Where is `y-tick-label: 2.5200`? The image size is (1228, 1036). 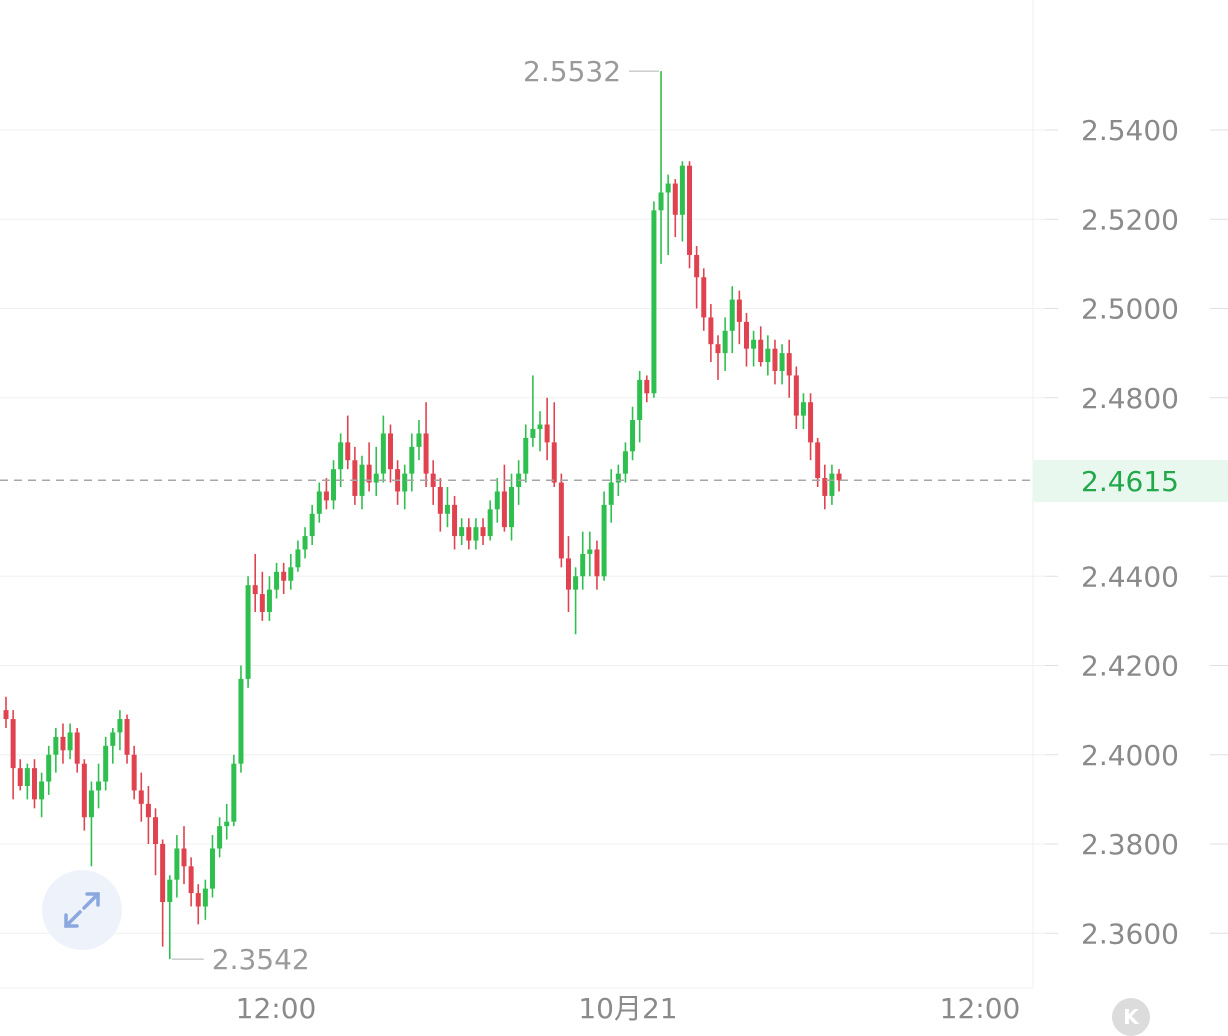
y-tick-label: 2.5200 is located at coordinates (1130, 219).